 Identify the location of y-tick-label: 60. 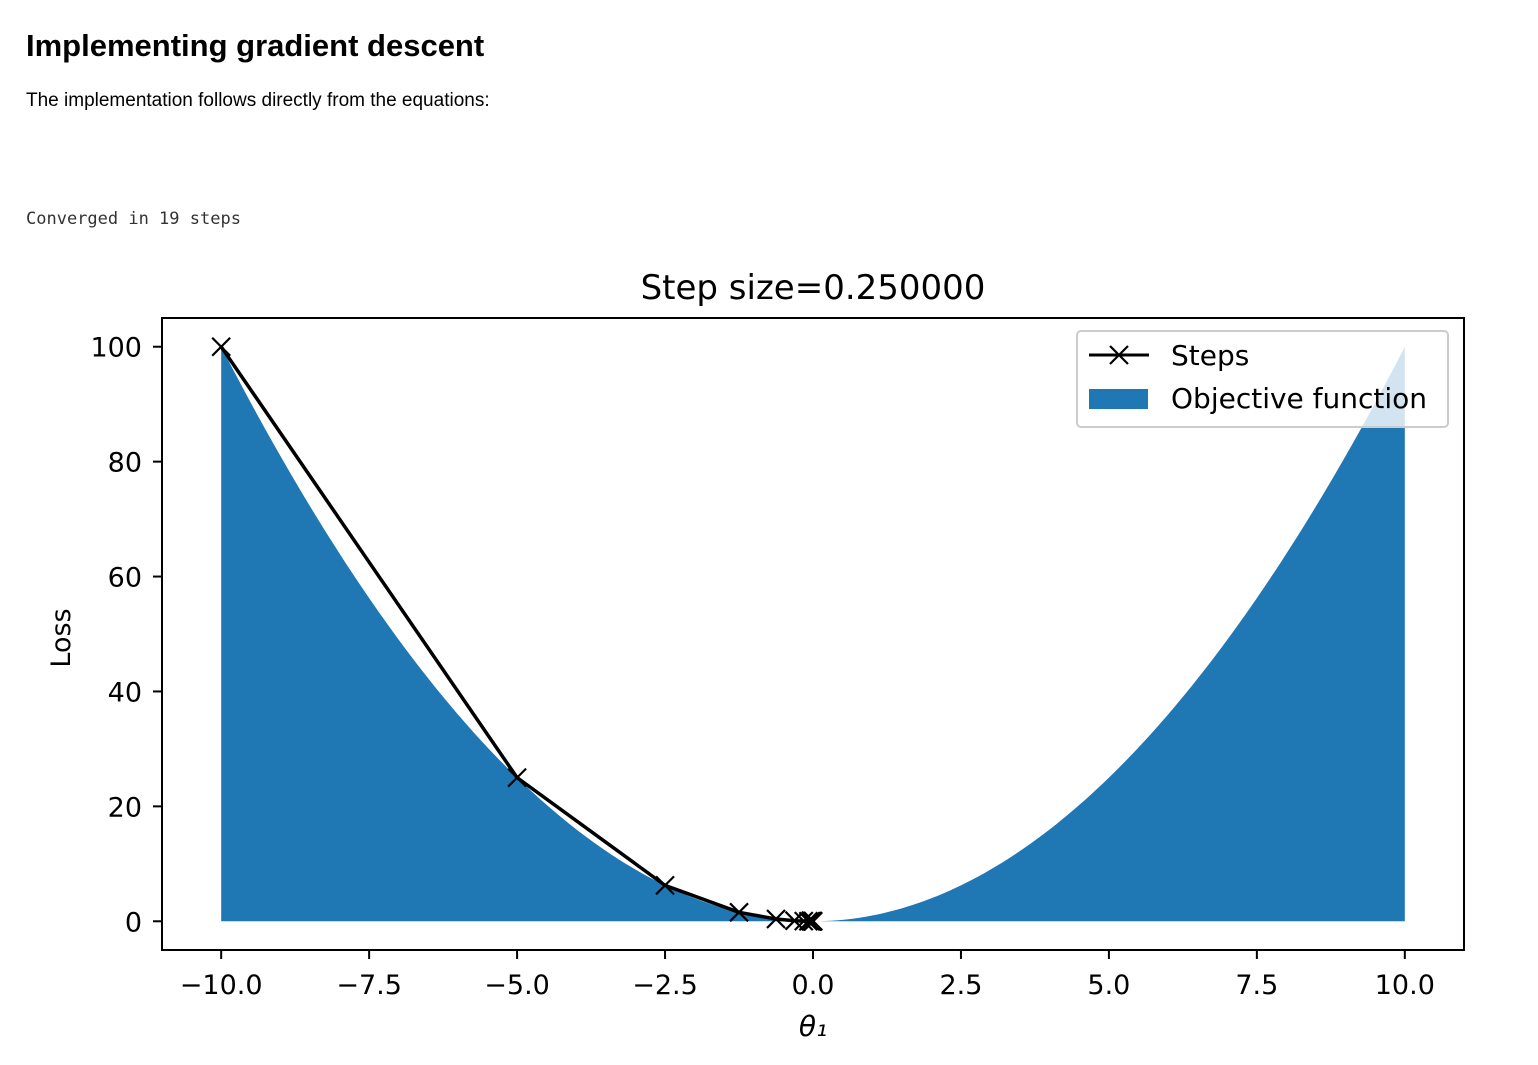
(125, 578).